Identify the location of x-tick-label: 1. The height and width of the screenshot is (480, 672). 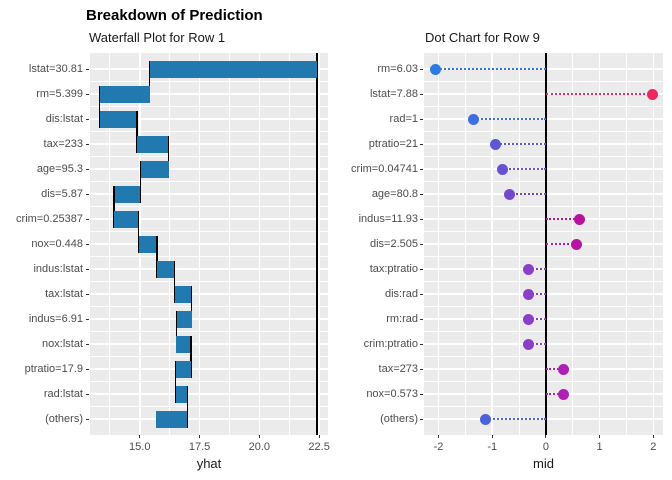
(599, 447).